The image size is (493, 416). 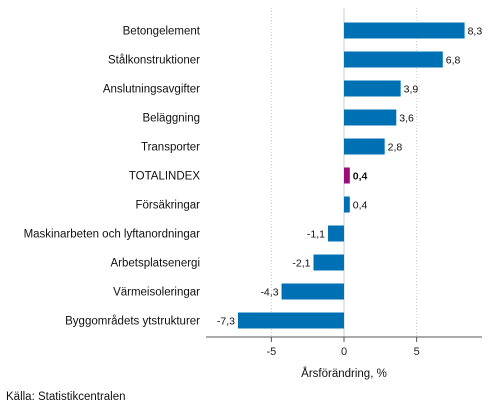 I want to click on category-label: Maskinarbeten och lyftanordningar, so click(x=112, y=235).